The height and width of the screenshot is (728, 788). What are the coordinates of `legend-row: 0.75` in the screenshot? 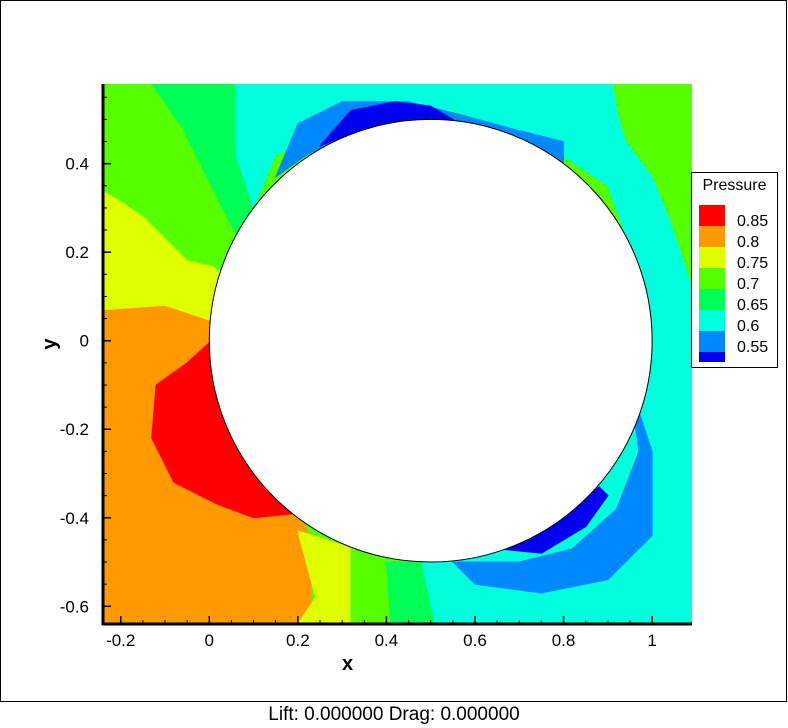 It's located at (737, 259).